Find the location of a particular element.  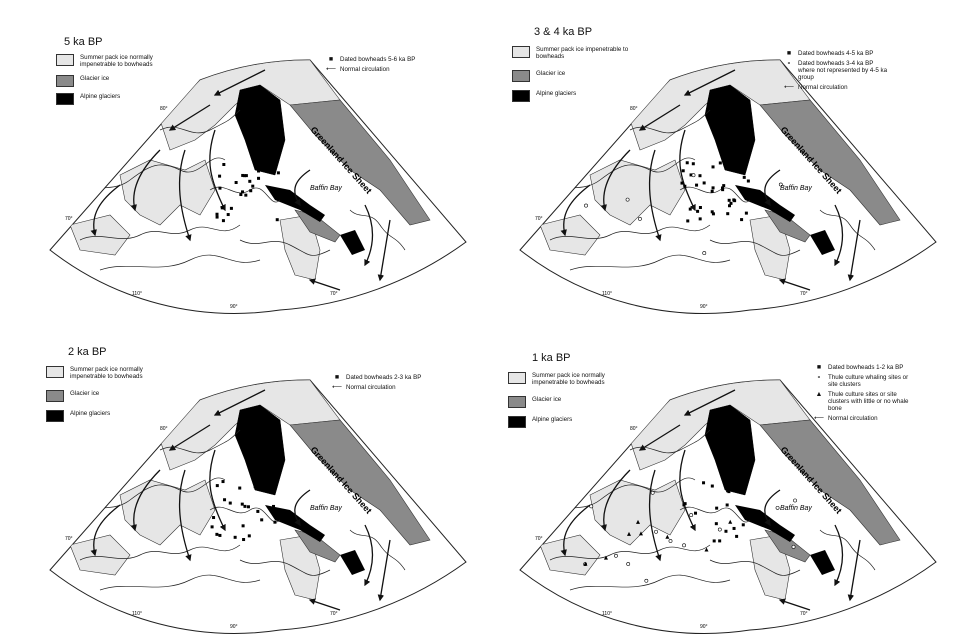

lon-90-label: 90° is located at coordinates (704, 627).